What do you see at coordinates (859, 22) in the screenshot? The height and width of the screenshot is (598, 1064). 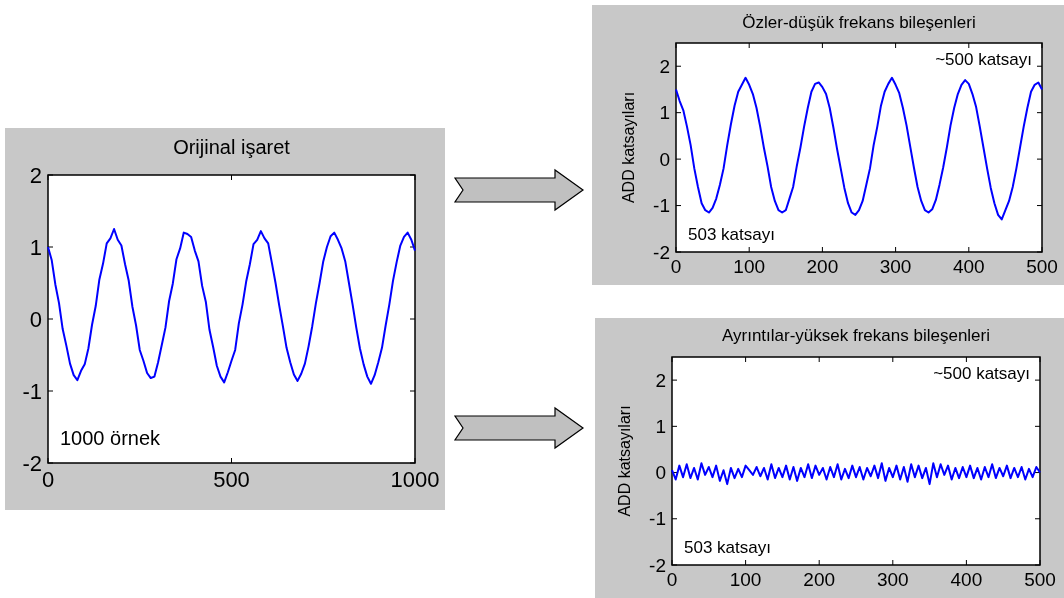 I see `chart-title: Özler-düşük frekans bileşenleri` at bounding box center [859, 22].